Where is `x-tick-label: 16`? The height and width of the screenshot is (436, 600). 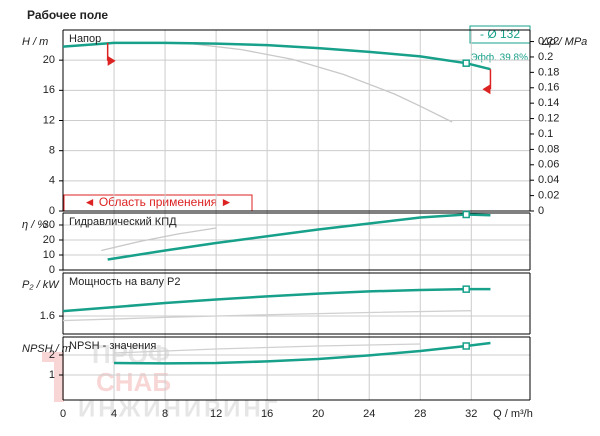 x-tick-label: 16 is located at coordinates (267, 414).